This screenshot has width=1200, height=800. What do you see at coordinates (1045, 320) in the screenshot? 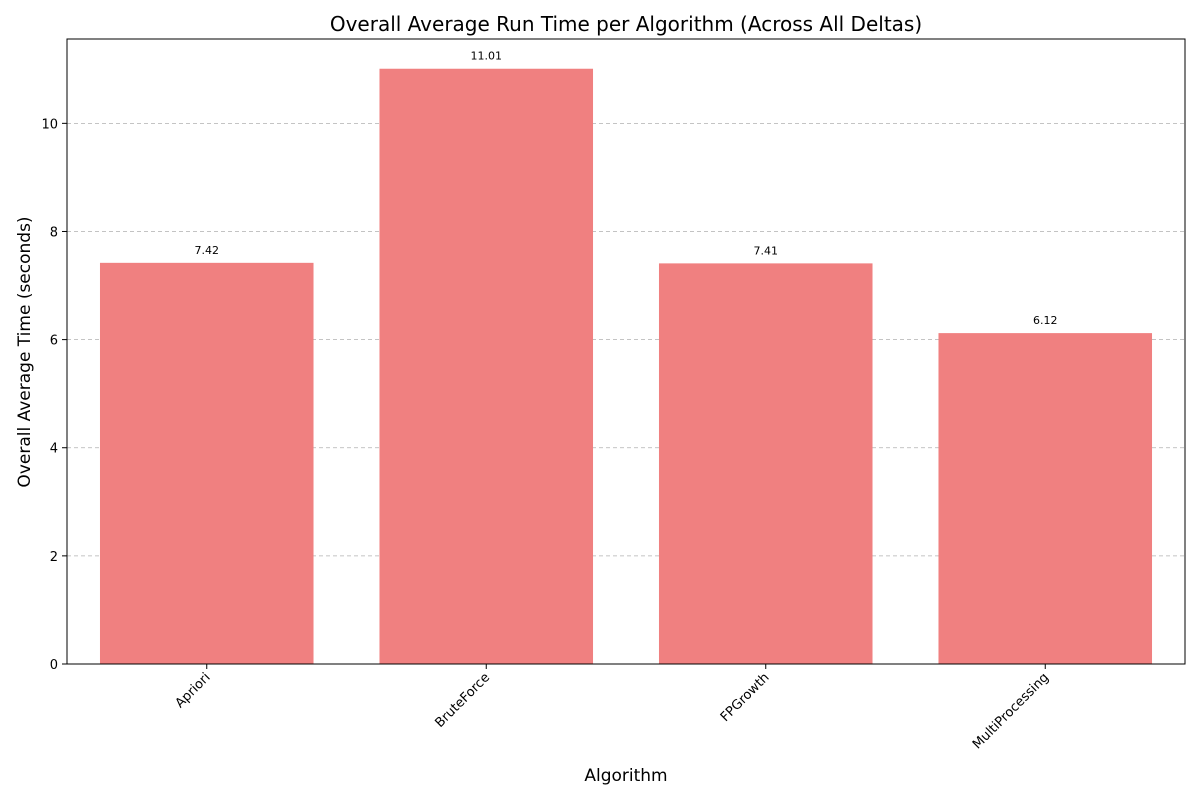
I see `data-label-multiprocessing: 6.12` at bounding box center [1045, 320].